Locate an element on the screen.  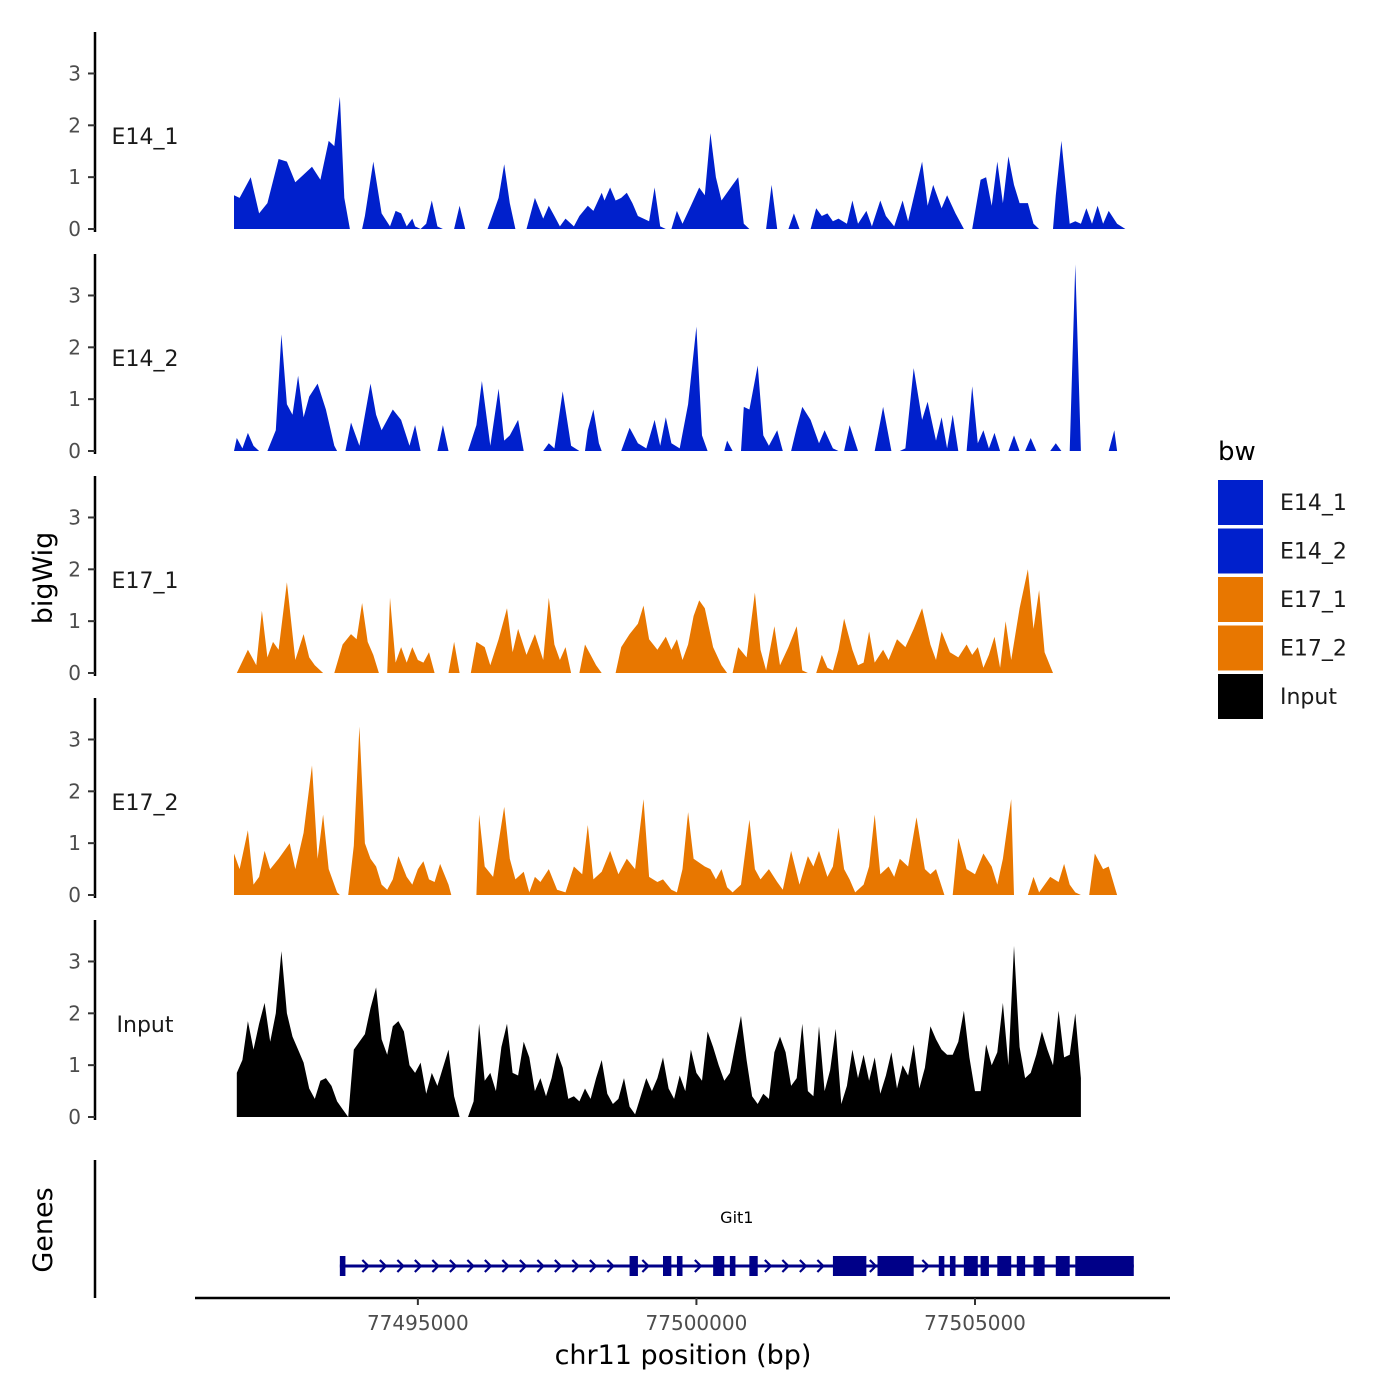
y-tick-label-E17_2-1: 1 is located at coordinates (74, 843).